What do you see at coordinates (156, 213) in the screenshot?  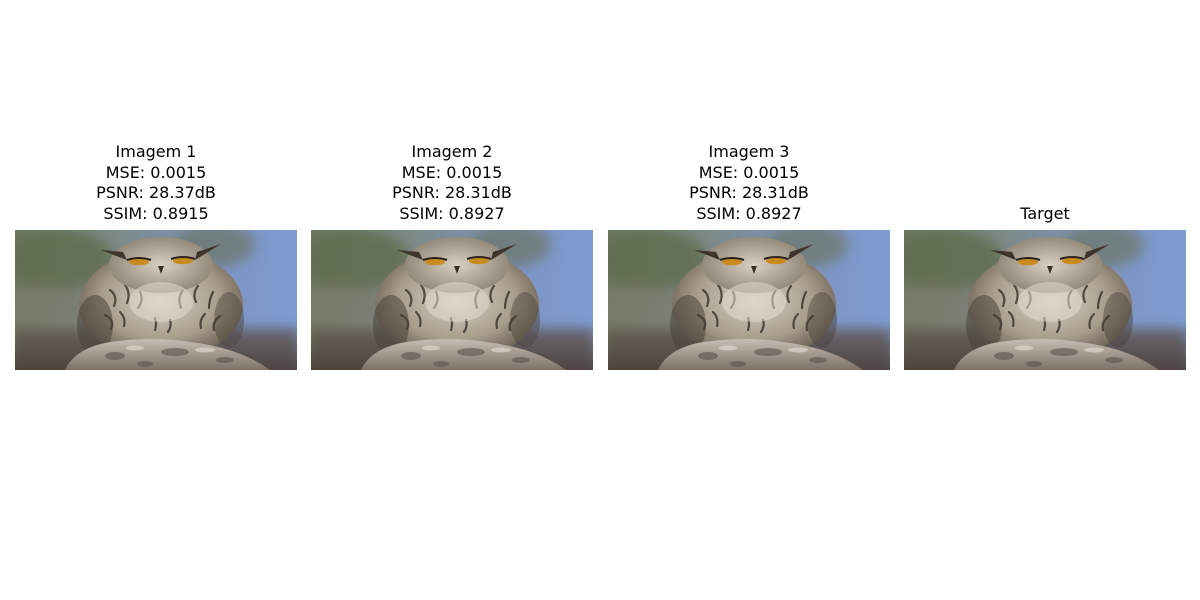 I see `ssim-value: SSIM: 0.8915` at bounding box center [156, 213].